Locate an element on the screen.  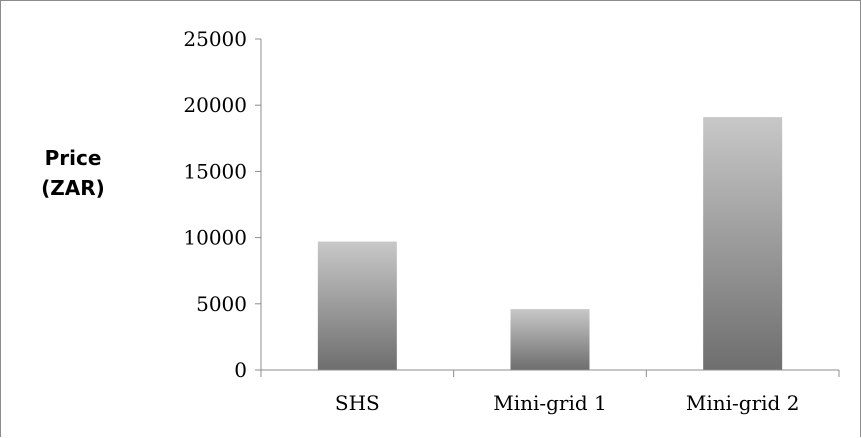
y-axis: 0 5000 10000 15000 20000 25000 is located at coordinates (222, 204).